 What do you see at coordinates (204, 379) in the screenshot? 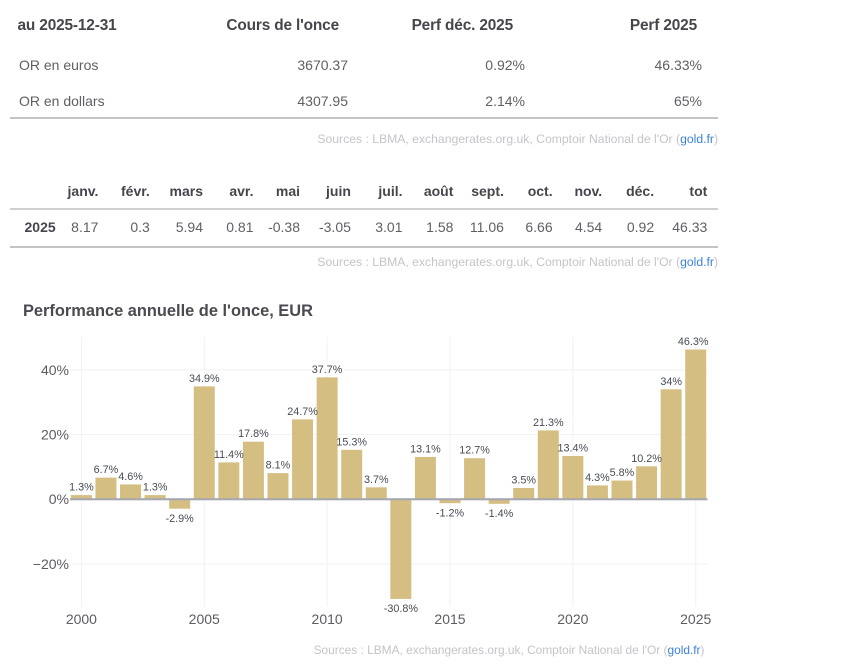
I see `svg-text: 34.9%` at bounding box center [204, 379].